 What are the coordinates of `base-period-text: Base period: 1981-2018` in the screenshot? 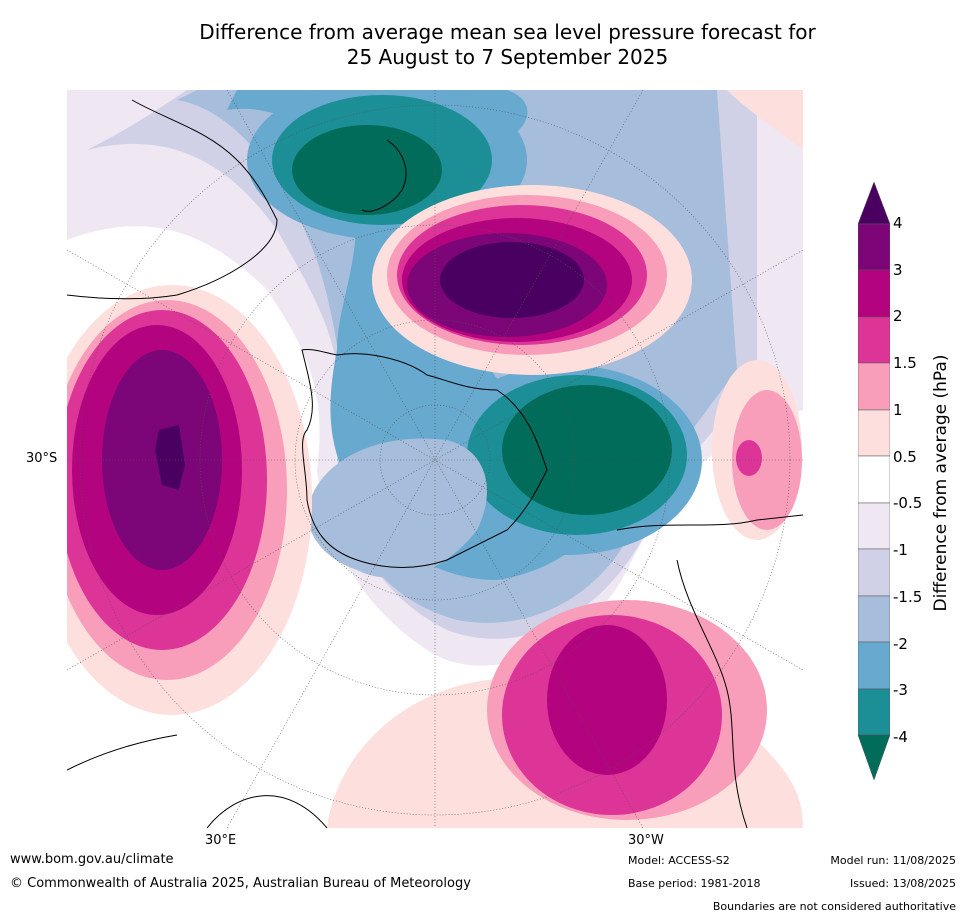 It's located at (694, 883).